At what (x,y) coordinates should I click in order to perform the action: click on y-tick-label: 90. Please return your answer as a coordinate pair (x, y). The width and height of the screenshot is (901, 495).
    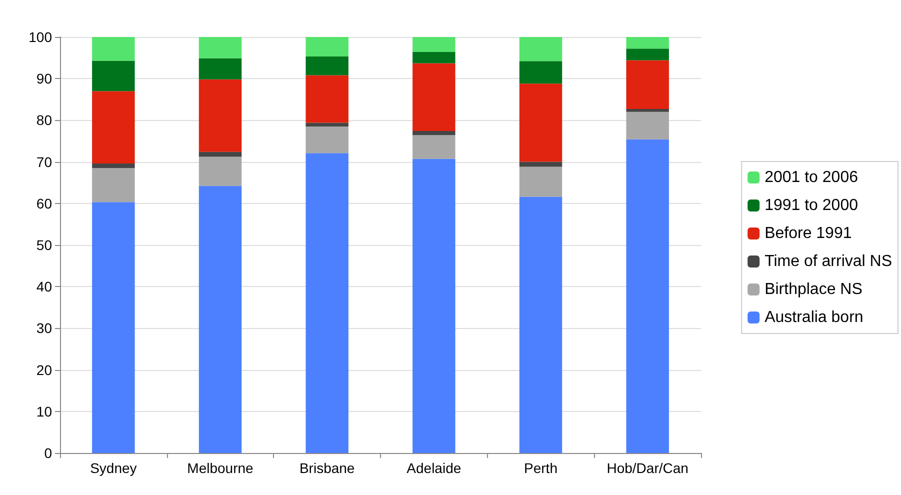
    Looking at the image, I should click on (44, 78).